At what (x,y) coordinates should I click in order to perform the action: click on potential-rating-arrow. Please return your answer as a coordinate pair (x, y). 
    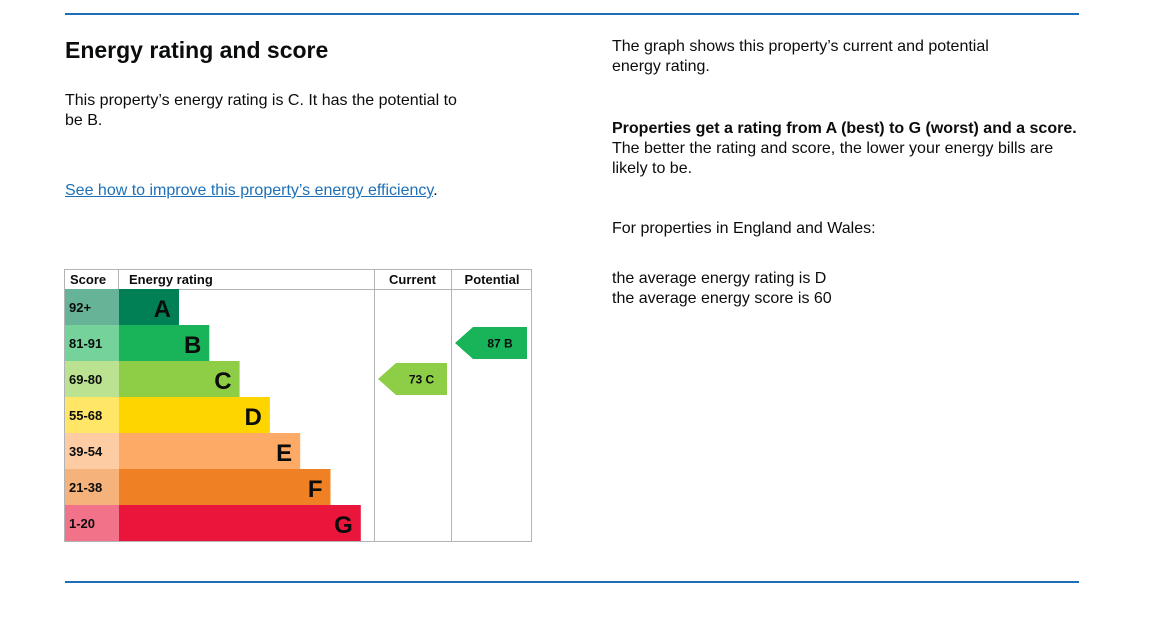
    Looking at the image, I should click on (491, 343).